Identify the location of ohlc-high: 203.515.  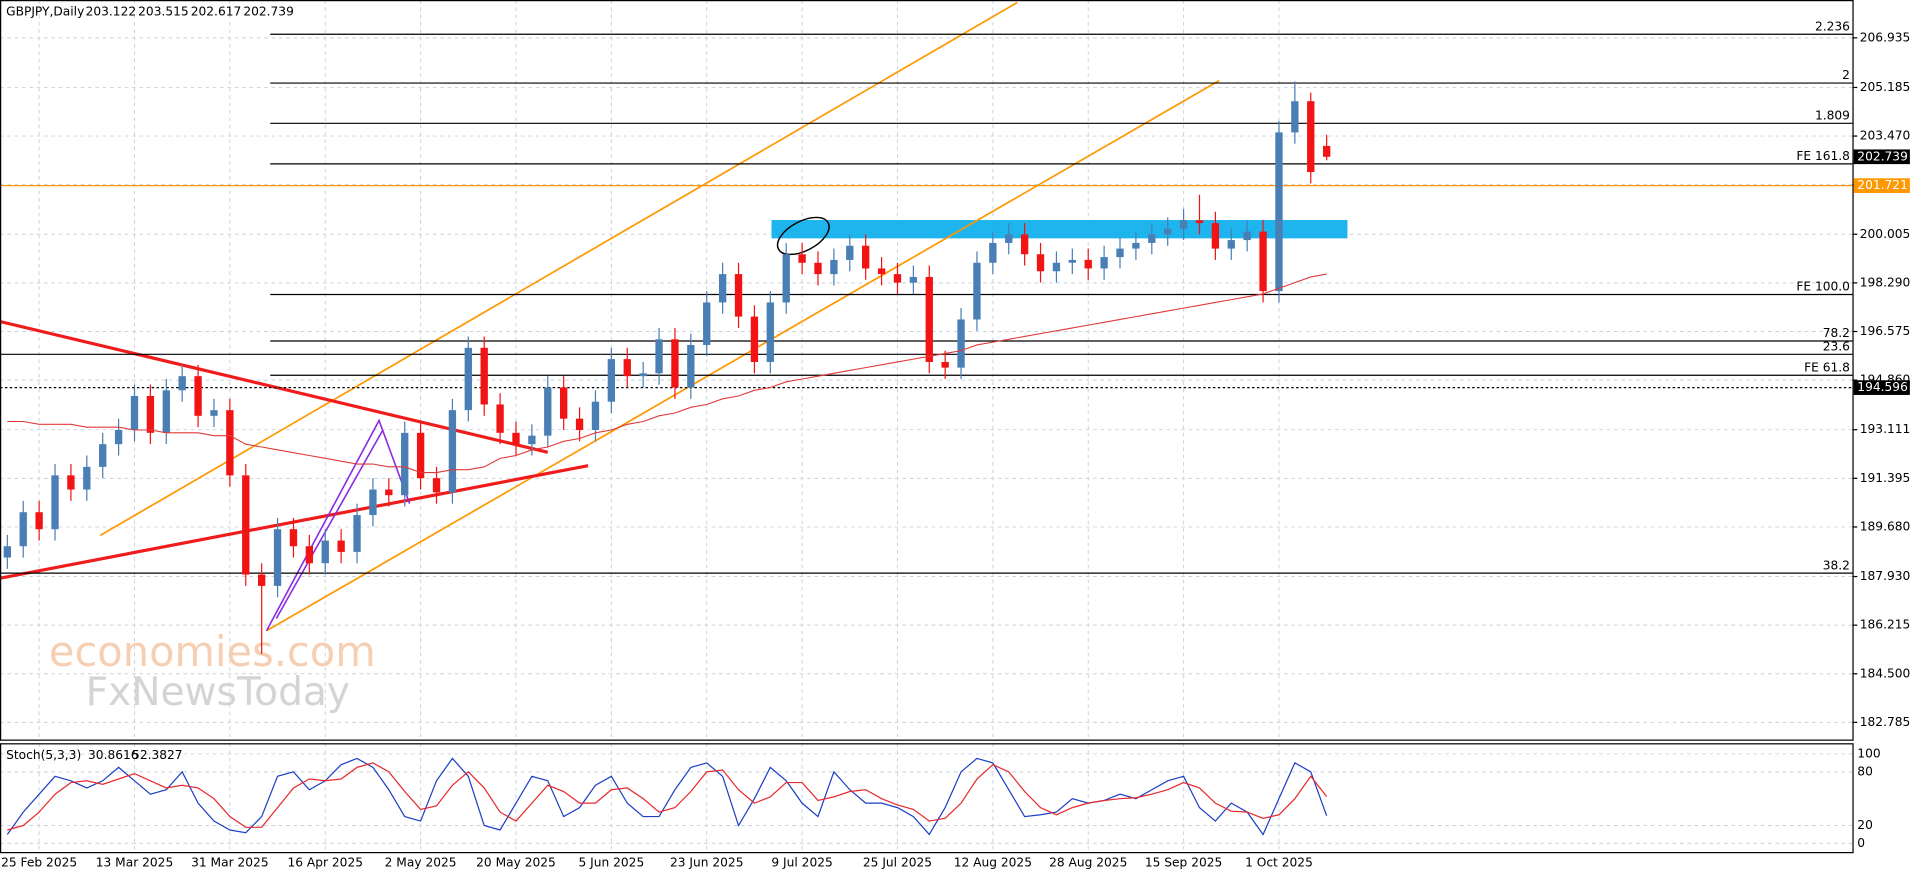
(163, 12).